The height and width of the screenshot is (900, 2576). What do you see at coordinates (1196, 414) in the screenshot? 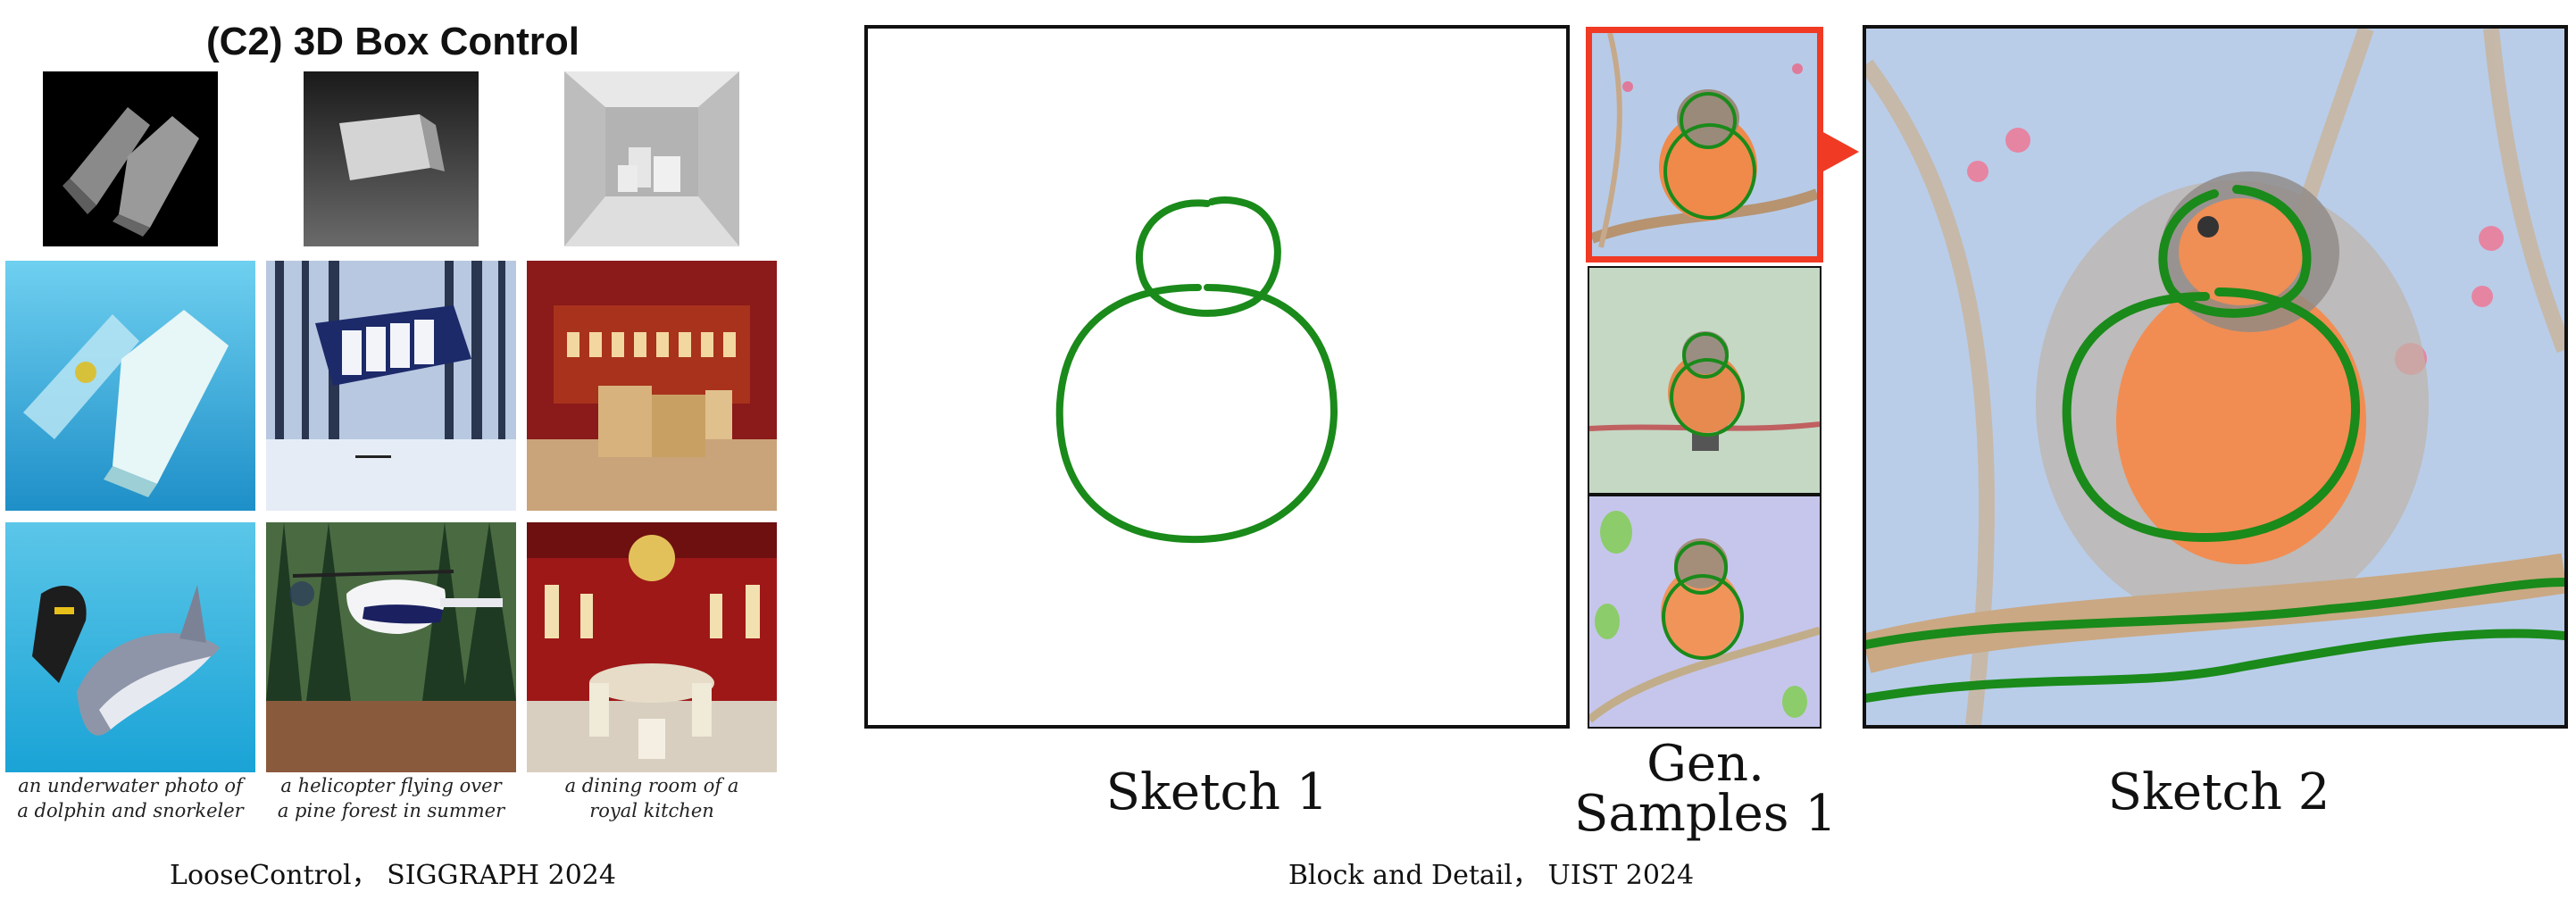
I see `sketch1-body-stroke` at bounding box center [1196, 414].